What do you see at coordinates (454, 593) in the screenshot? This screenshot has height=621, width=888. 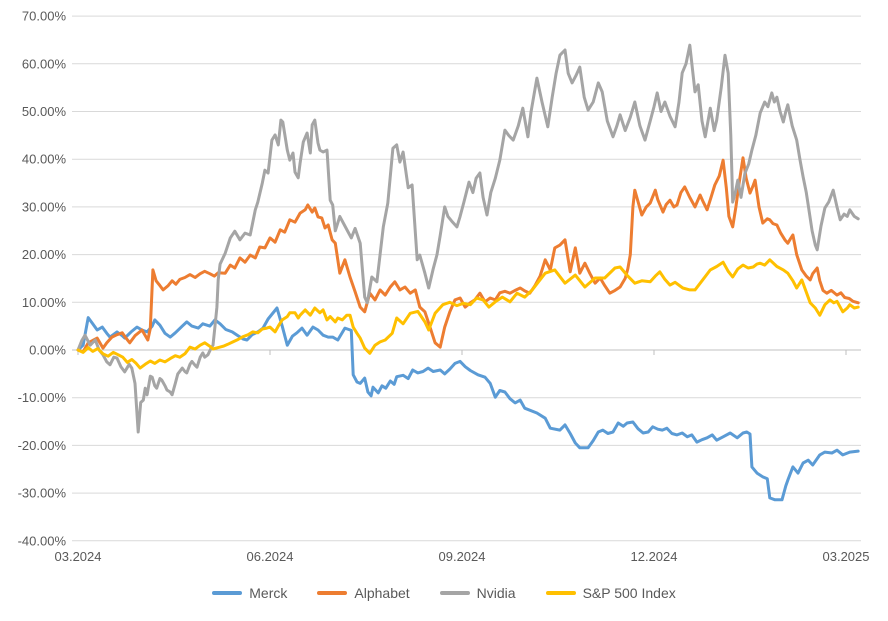 I see `legend-swatch-nvidia` at bounding box center [454, 593].